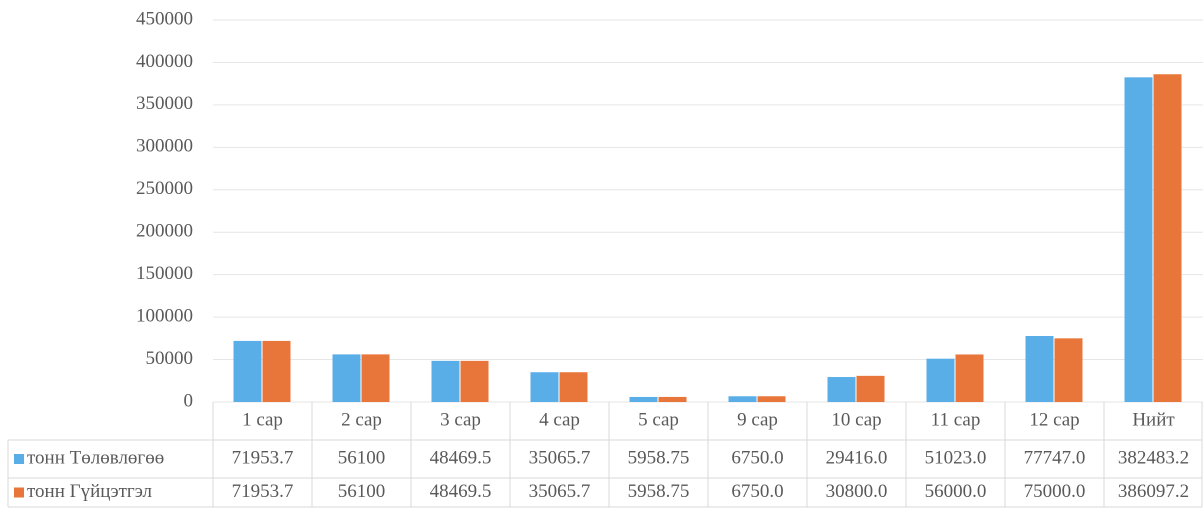 The height and width of the screenshot is (508, 1203). What do you see at coordinates (658, 419) in the screenshot?
I see `x-tick-label: 5 сар` at bounding box center [658, 419].